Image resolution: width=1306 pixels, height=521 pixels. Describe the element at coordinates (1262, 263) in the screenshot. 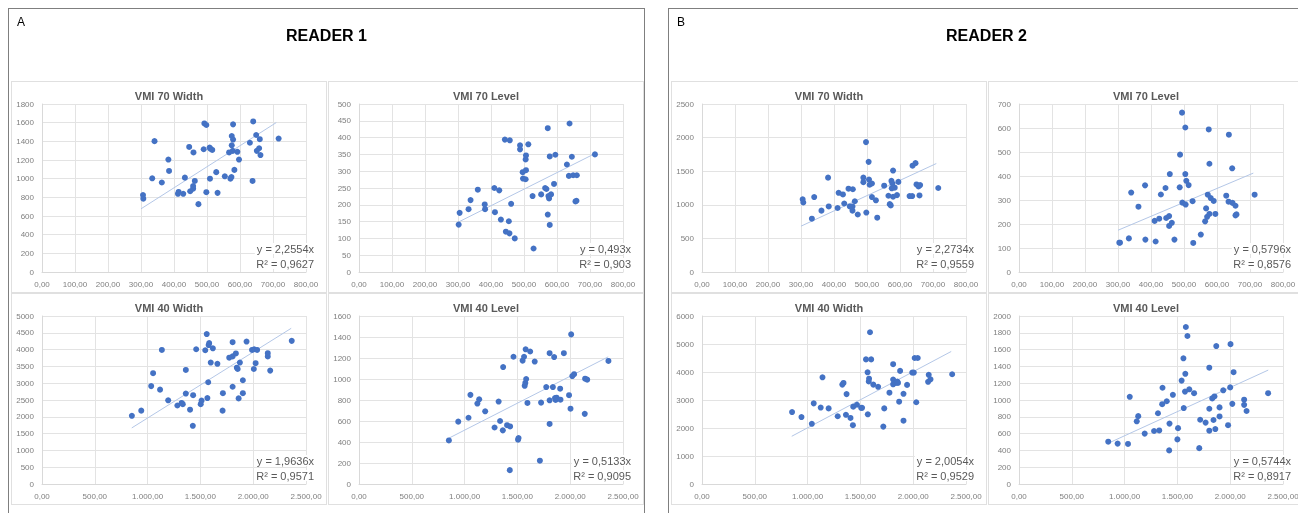

I see `annotation: R² = 0,8576` at that location.